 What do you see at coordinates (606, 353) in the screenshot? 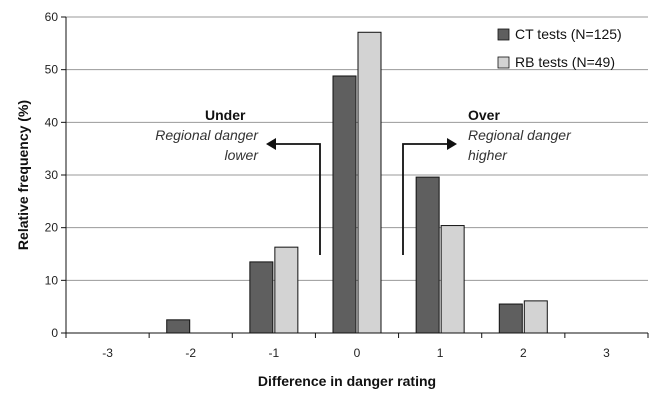
I see `x-tick-label: 3` at bounding box center [606, 353].